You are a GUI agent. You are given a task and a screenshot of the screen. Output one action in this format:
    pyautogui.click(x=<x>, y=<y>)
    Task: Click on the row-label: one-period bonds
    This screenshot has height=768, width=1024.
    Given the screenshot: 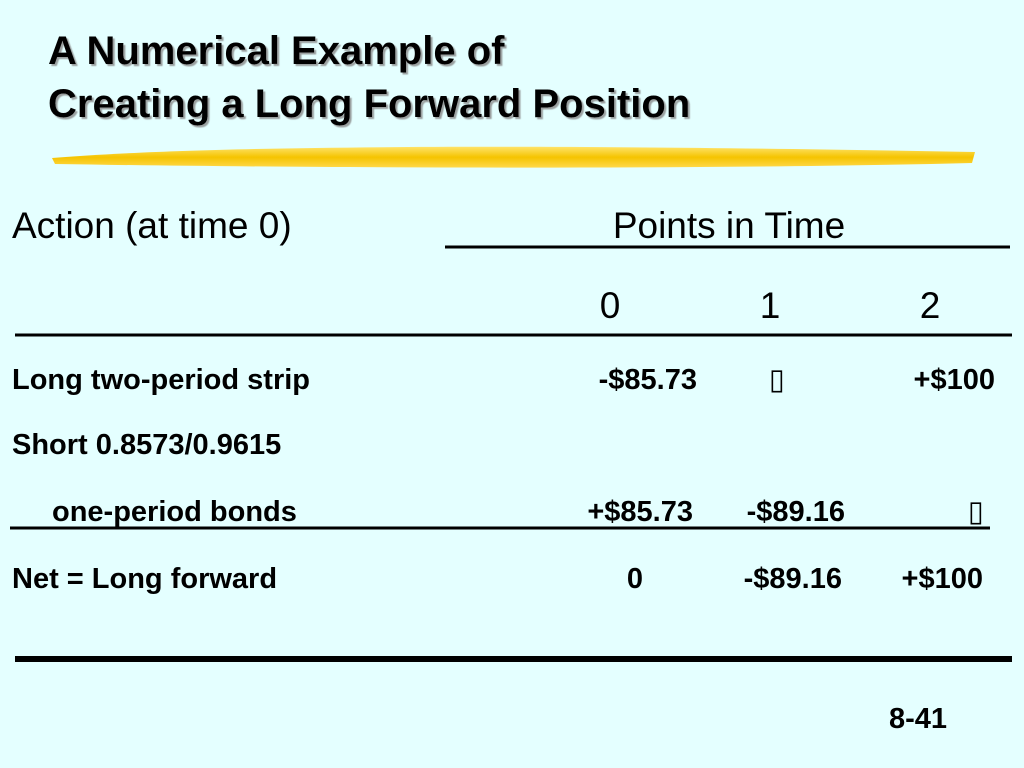 What is the action you would take?
    pyautogui.click(x=174, y=512)
    